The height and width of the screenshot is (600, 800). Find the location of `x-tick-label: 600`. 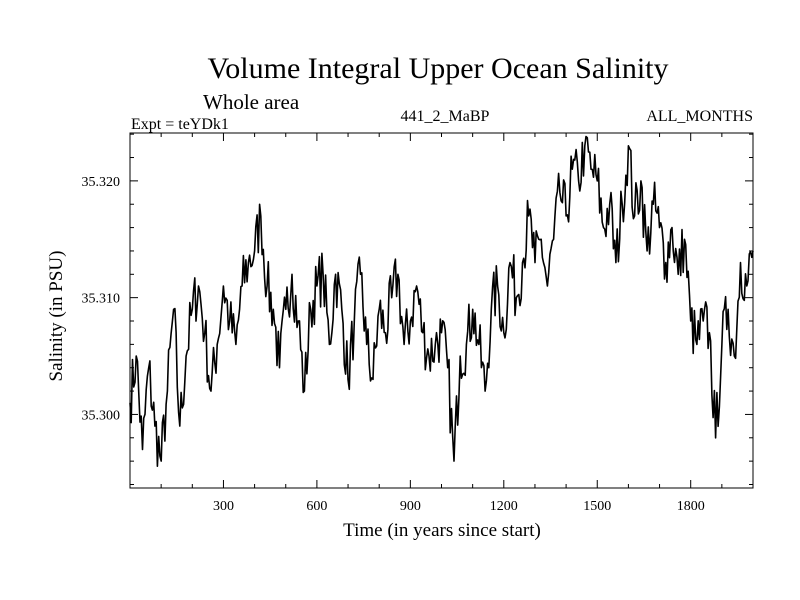

x-tick-label: 600 is located at coordinates (316, 506).